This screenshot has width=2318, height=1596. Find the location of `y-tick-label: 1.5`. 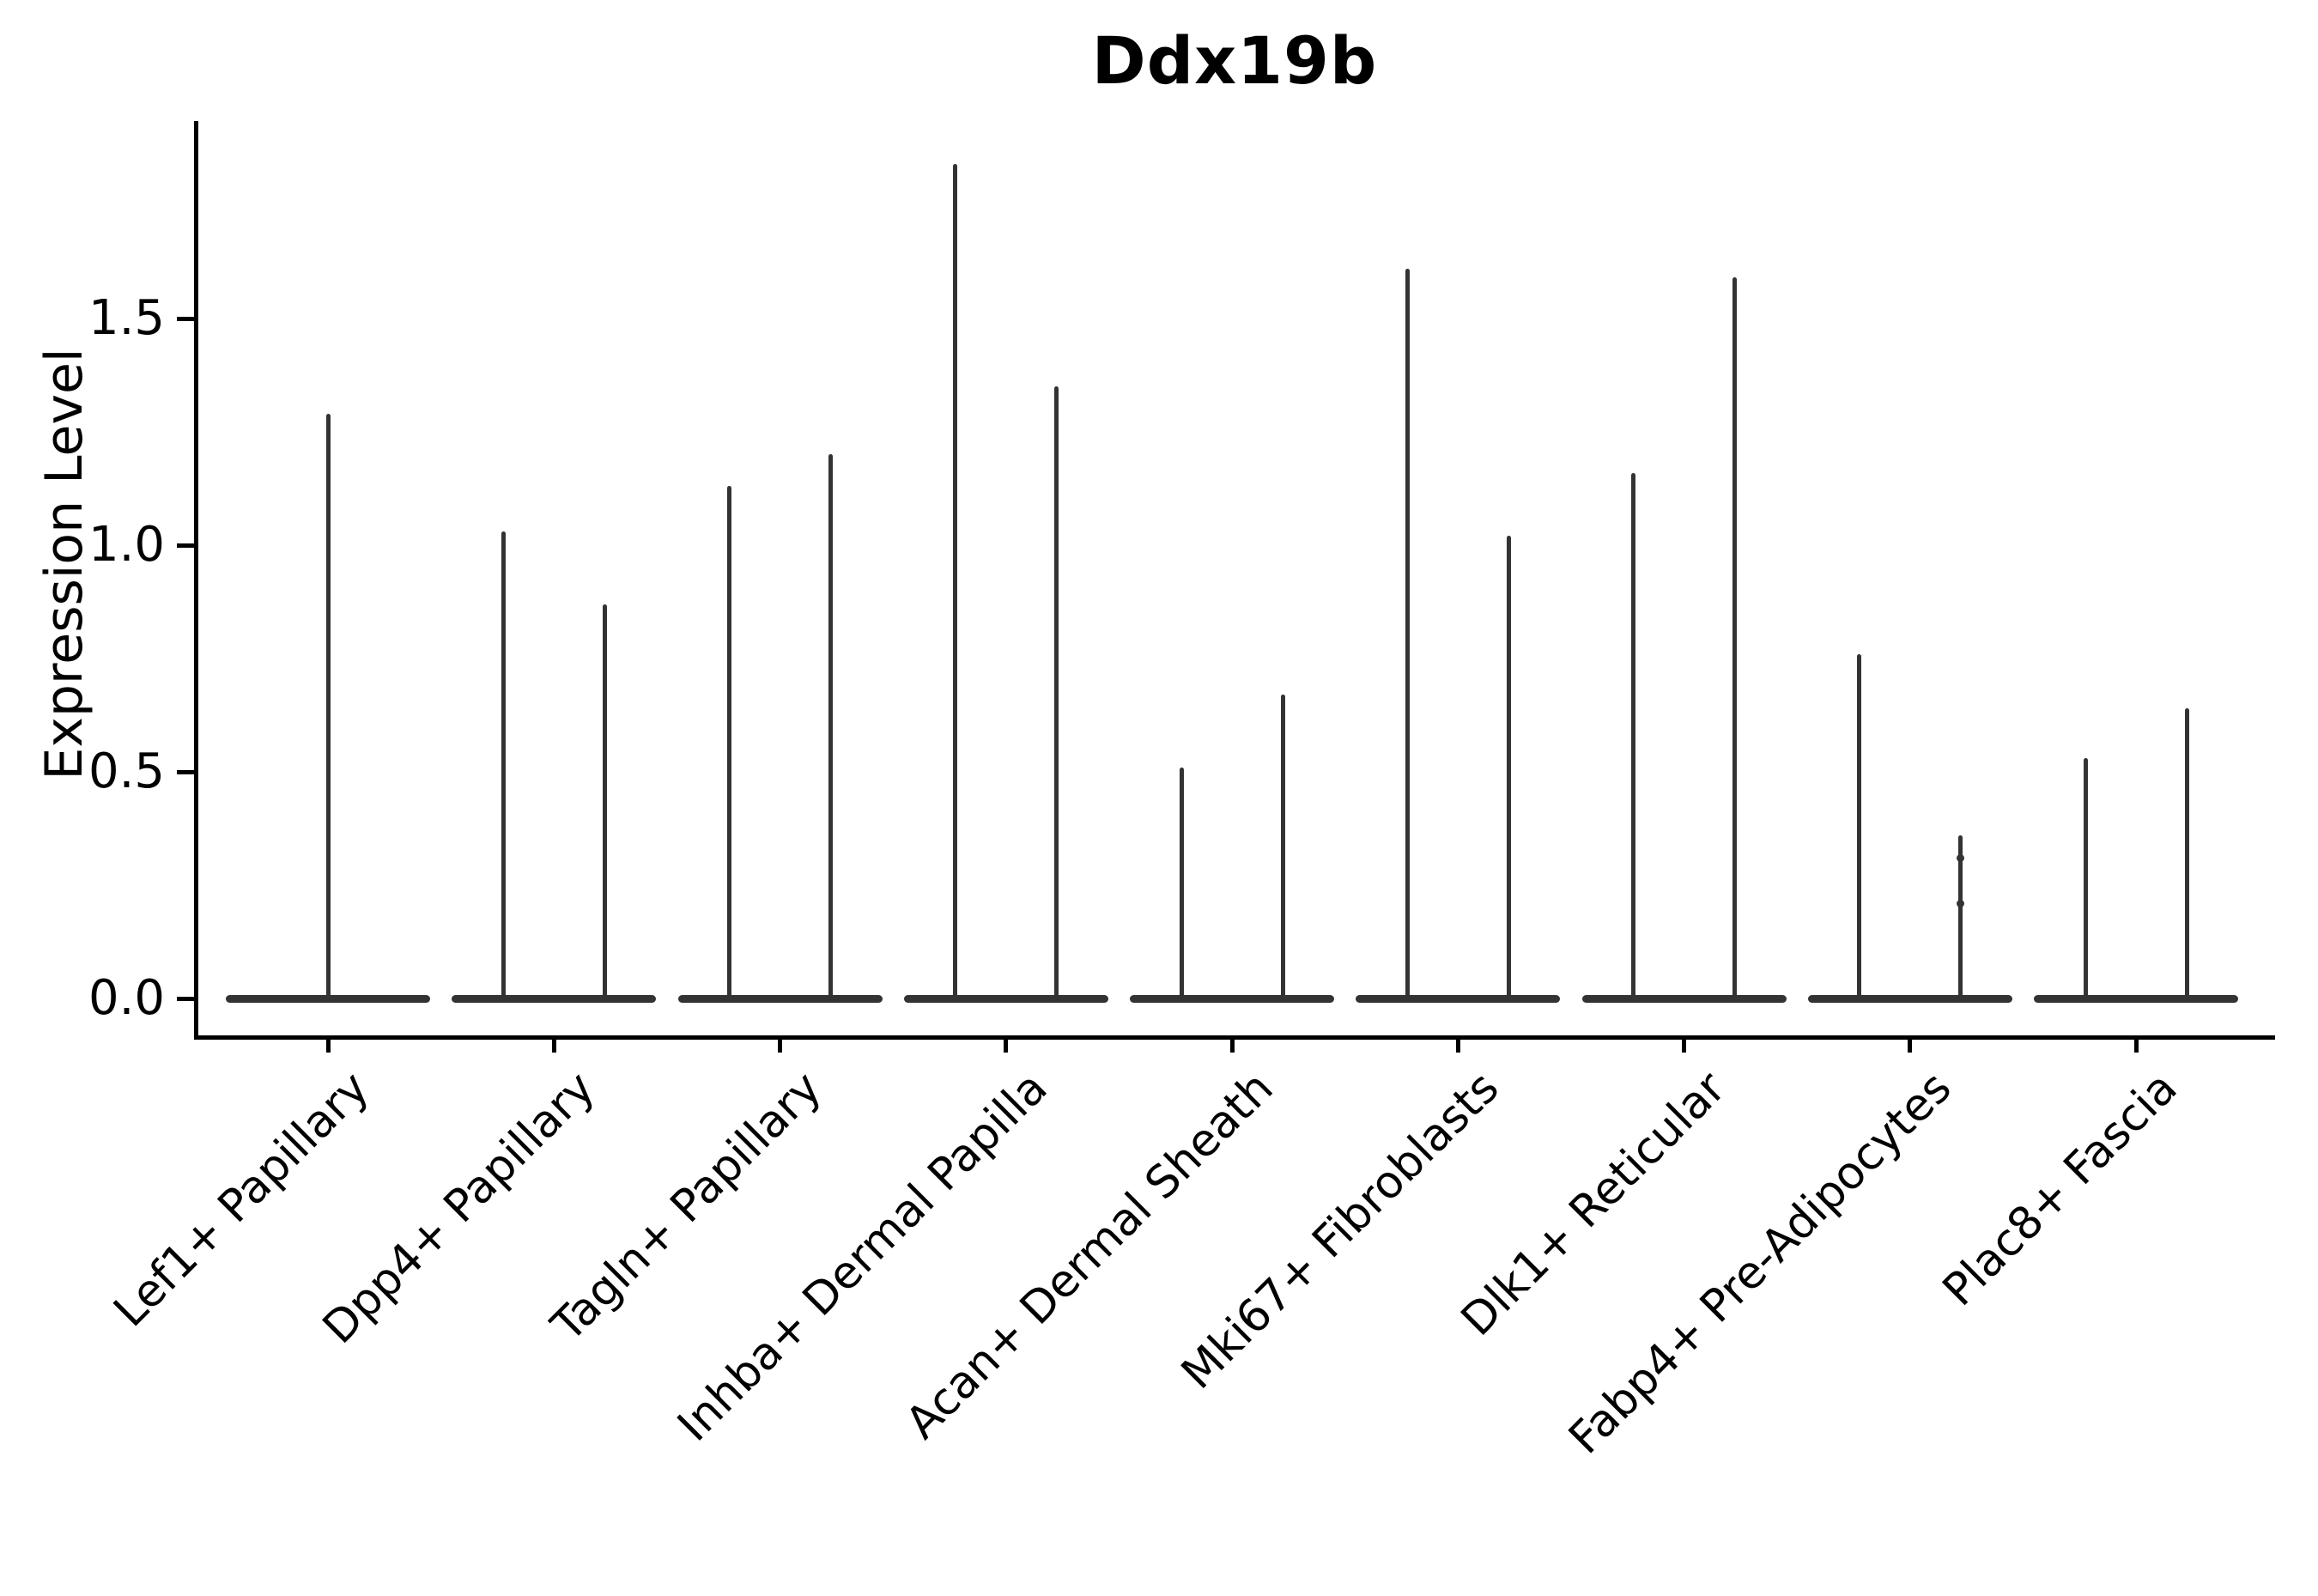

y-tick-label: 1.5 is located at coordinates (126, 318).